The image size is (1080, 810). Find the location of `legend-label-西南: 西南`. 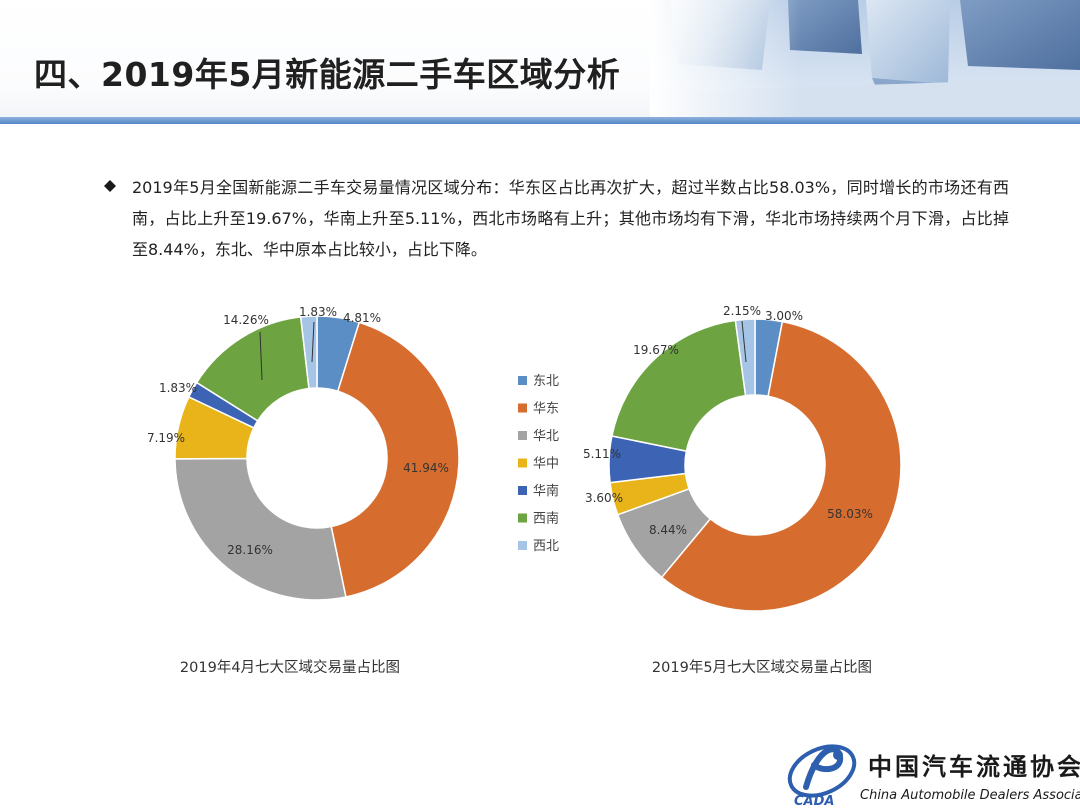

legend-label-西南: 西南 is located at coordinates (546, 519).